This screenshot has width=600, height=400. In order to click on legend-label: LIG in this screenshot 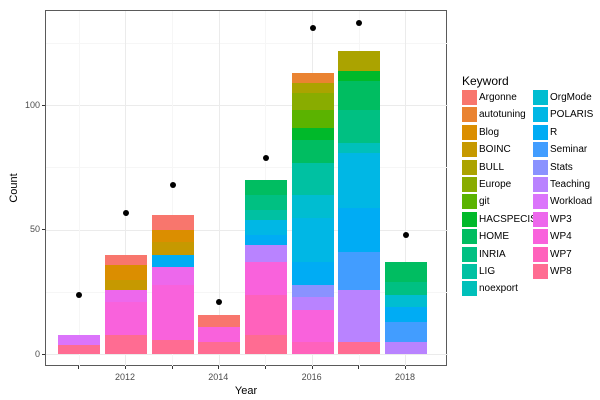, I will do `click(487, 271)`.